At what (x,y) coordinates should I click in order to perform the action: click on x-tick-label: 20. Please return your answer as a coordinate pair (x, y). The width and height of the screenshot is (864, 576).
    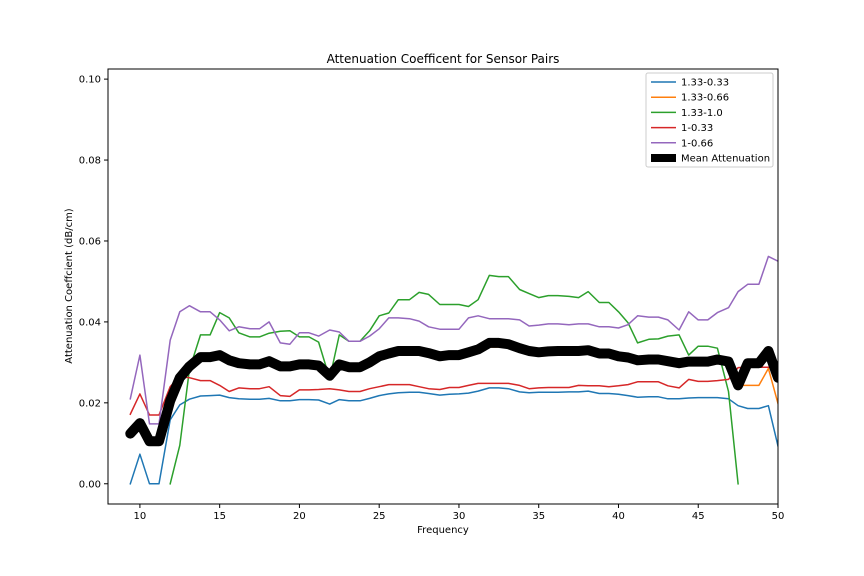
    Looking at the image, I should click on (299, 516).